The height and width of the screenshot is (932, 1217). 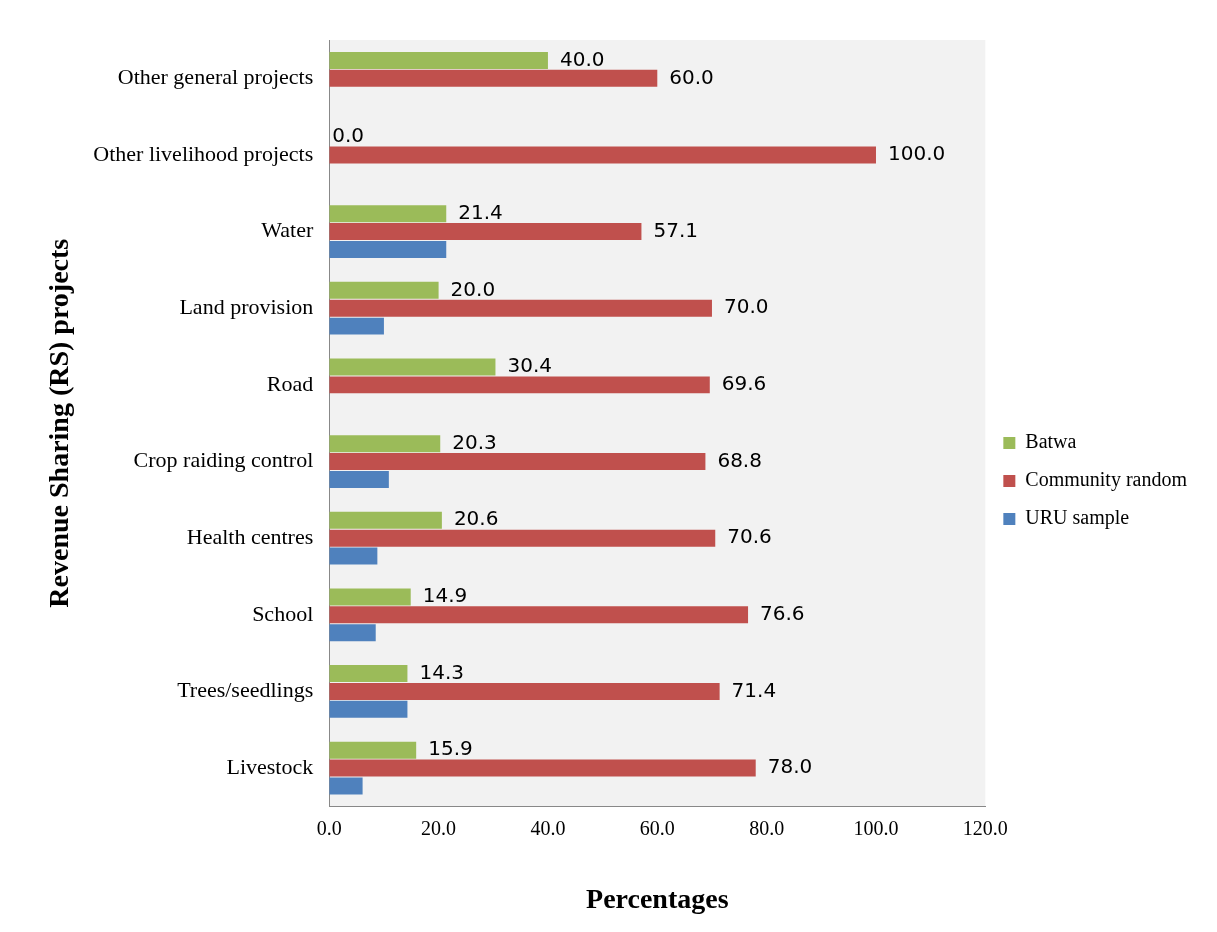 What do you see at coordinates (739, 459) in the screenshot?
I see `data-label: 68.8` at bounding box center [739, 459].